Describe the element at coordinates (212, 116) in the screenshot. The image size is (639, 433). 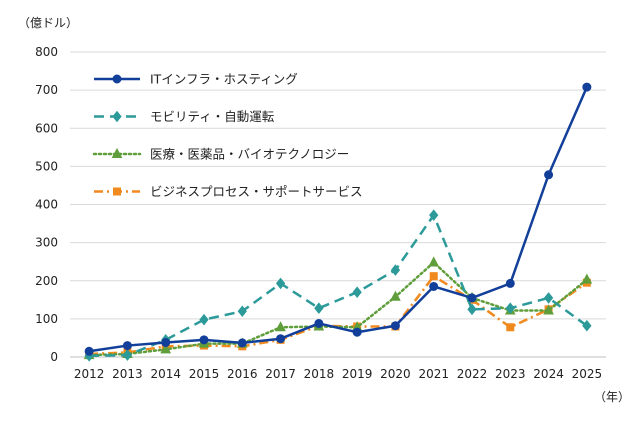
I see `legend-label: モビリティ・自動運転` at that location.